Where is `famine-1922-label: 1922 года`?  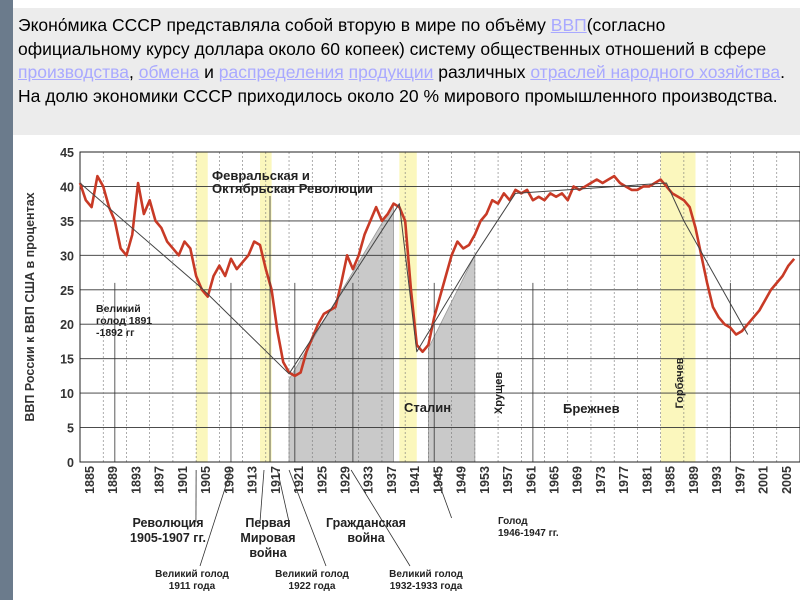
famine-1922-label: 1922 года is located at coordinates (312, 586).